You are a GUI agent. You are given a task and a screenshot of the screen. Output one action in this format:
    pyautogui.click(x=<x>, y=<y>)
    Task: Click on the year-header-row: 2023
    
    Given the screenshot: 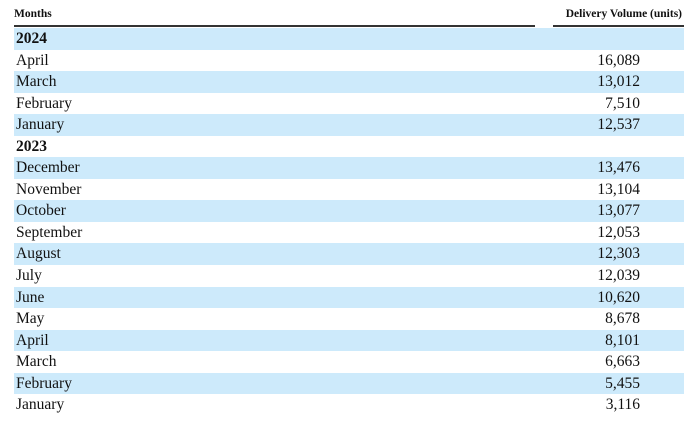 What is the action you would take?
    pyautogui.click(x=349, y=147)
    